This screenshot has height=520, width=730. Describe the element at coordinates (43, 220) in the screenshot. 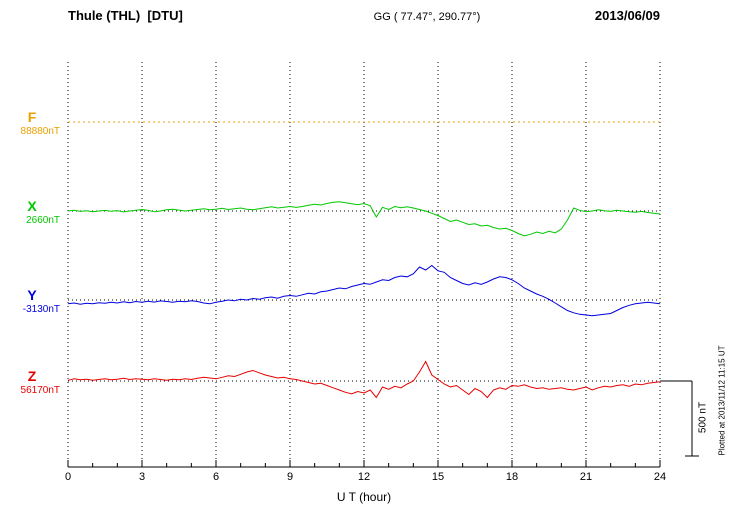

I see `series-baseline-x: 2660nT` at that location.